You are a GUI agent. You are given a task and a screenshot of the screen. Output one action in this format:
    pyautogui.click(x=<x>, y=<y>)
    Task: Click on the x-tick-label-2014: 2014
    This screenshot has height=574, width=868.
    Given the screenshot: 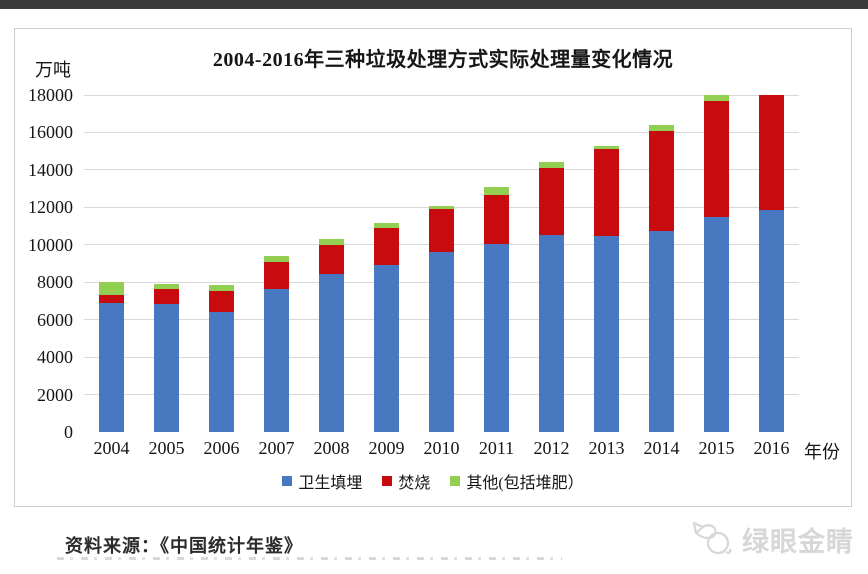 What is the action you would take?
    pyautogui.click(x=661, y=448)
    